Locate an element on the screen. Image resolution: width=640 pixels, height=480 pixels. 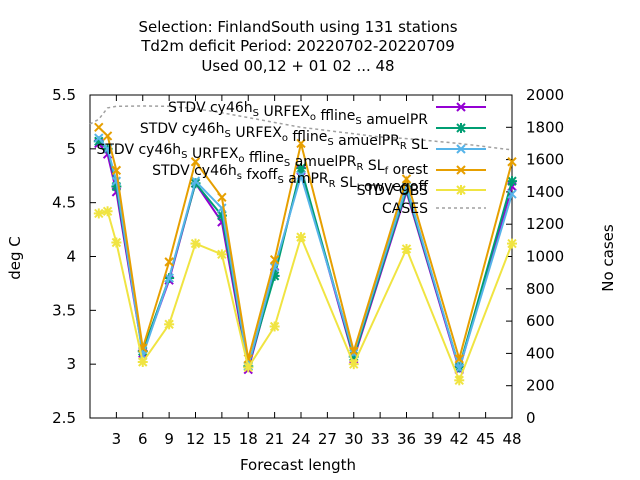
y-axis: 2.5 3 3.5 4 4.5 5 5.5 is located at coordinates (74, 256).